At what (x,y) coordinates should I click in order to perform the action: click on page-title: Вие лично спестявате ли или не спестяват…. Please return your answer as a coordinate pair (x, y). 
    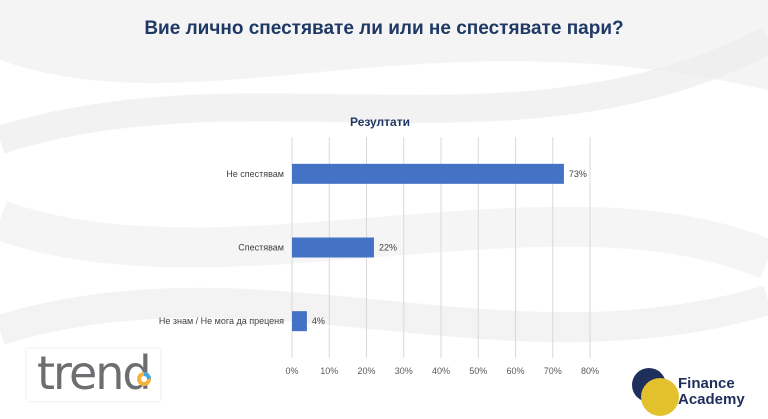
    Looking at the image, I should click on (384, 28).